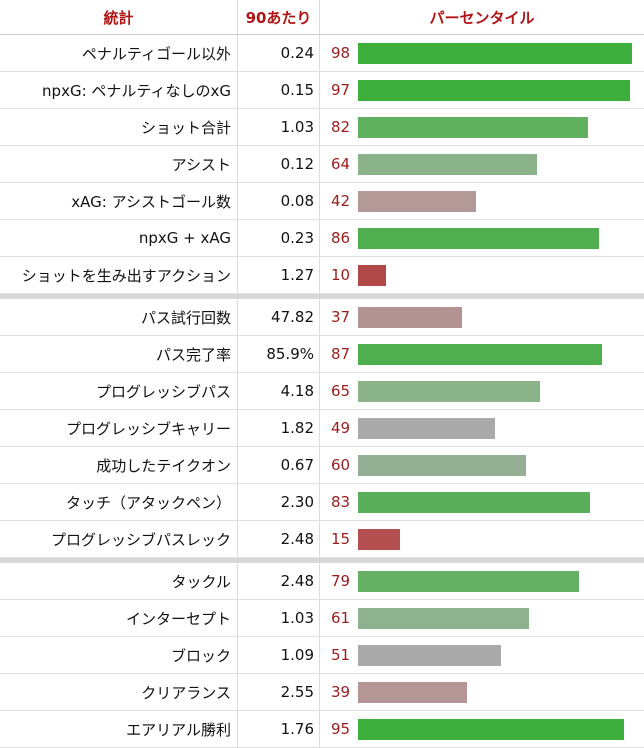 Image resolution: width=644 pixels, height=748 pixels. I want to click on per90-value: 0.23, so click(278, 238).